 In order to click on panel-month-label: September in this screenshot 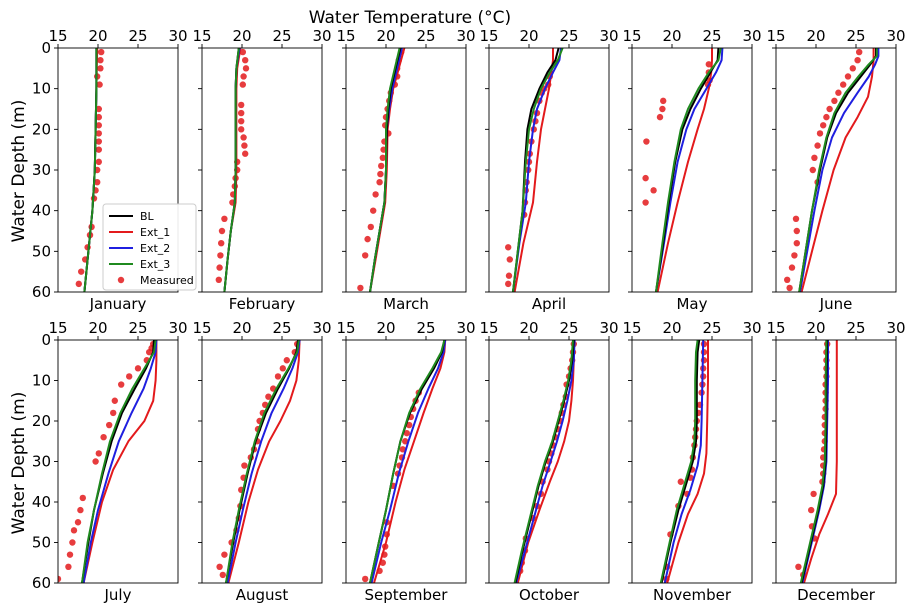, I will do `click(407, 595)`.